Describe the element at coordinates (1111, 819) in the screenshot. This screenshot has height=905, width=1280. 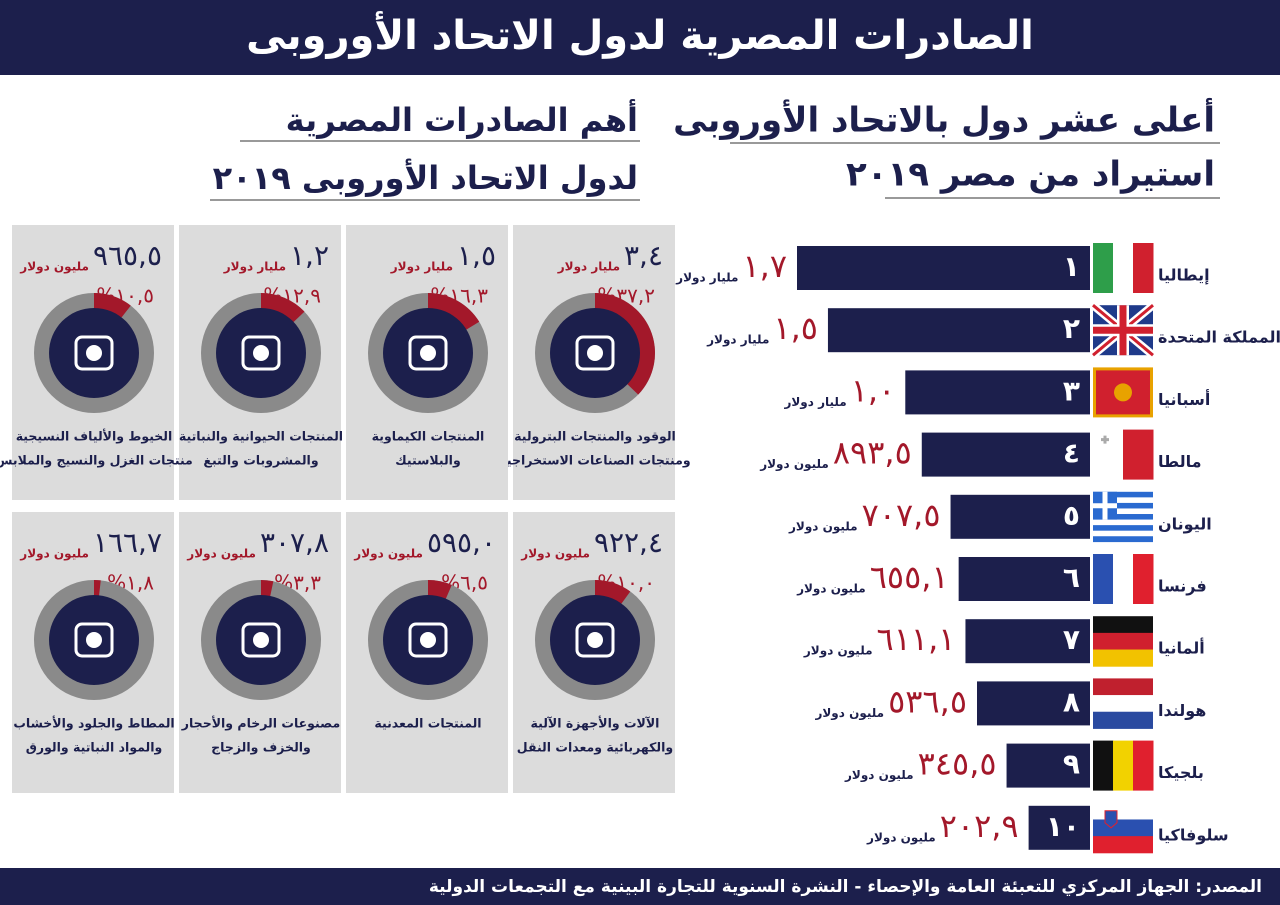
I see `flag-crest` at that location.